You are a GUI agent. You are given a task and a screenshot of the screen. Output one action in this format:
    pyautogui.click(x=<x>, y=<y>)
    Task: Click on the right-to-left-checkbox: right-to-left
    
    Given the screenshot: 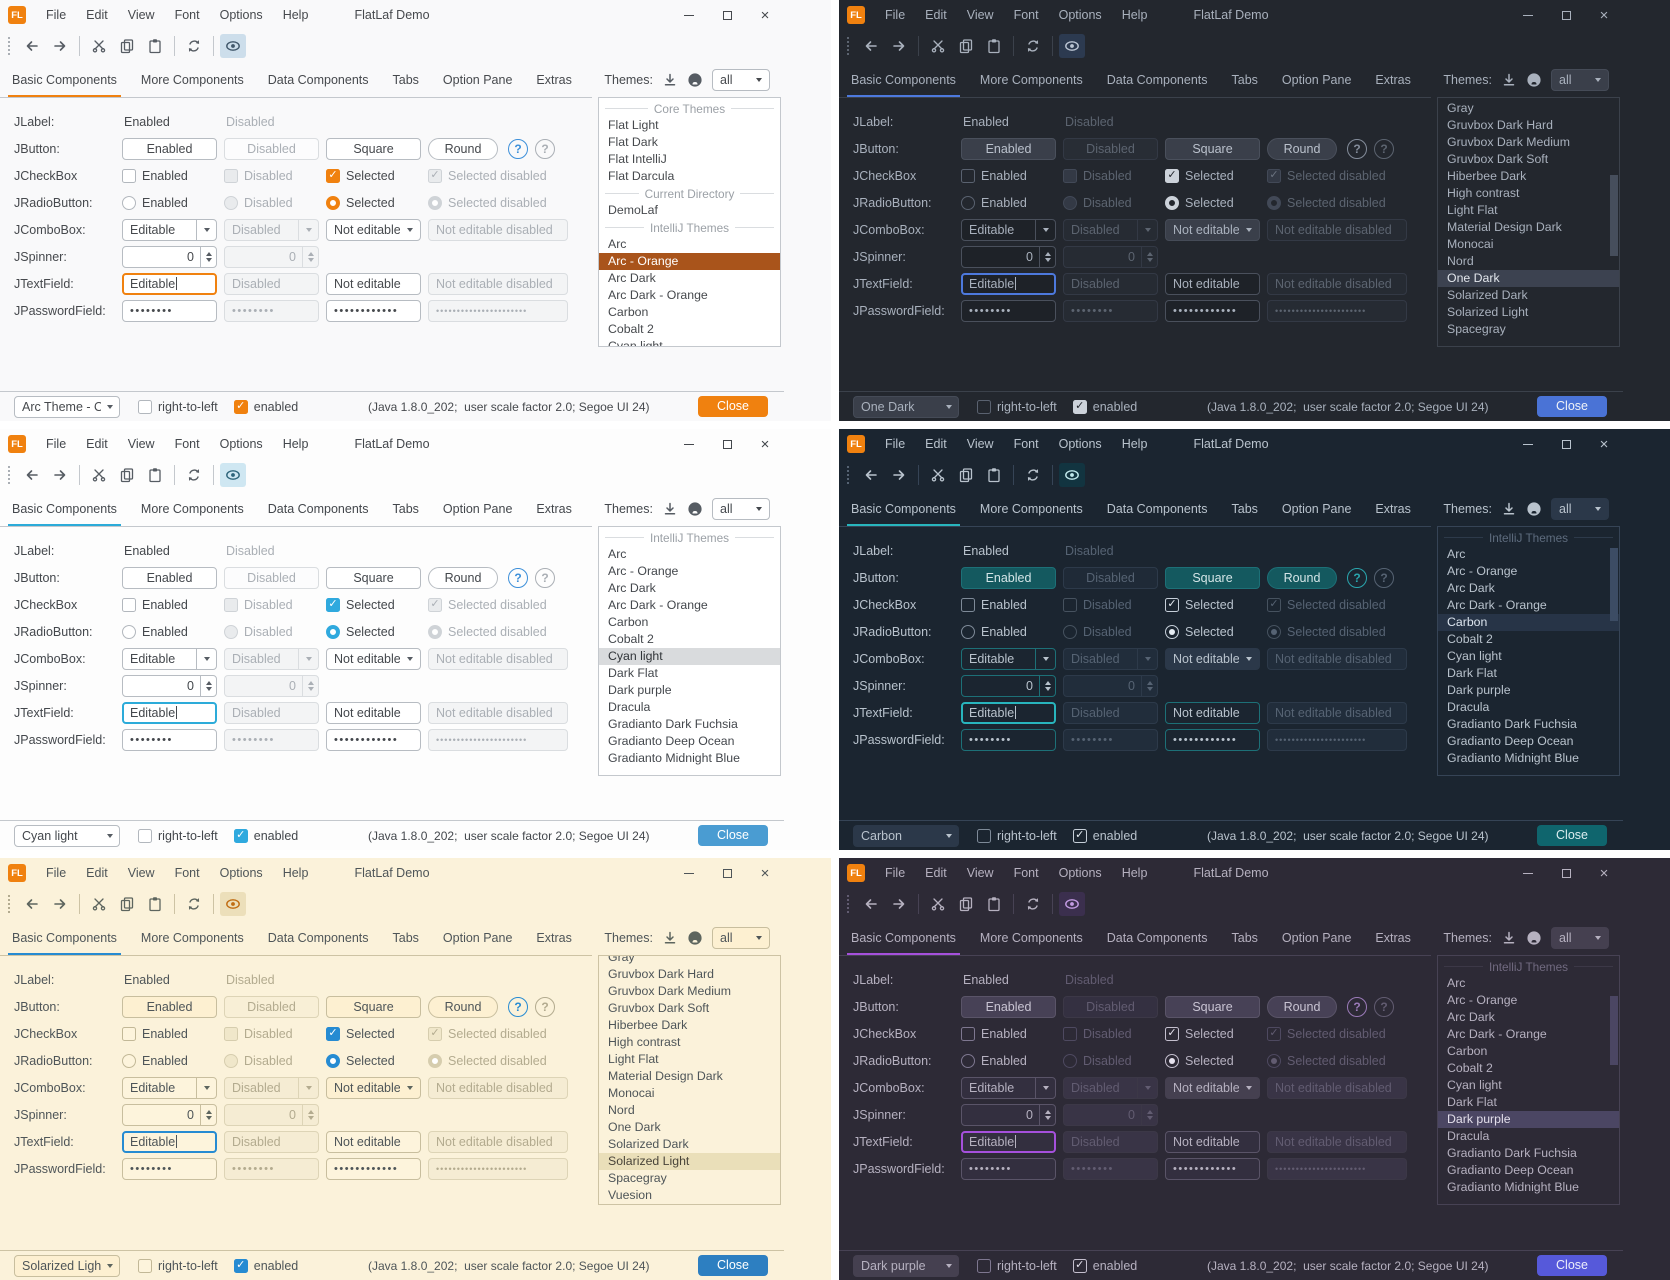 What is the action you would take?
    pyautogui.click(x=1017, y=835)
    